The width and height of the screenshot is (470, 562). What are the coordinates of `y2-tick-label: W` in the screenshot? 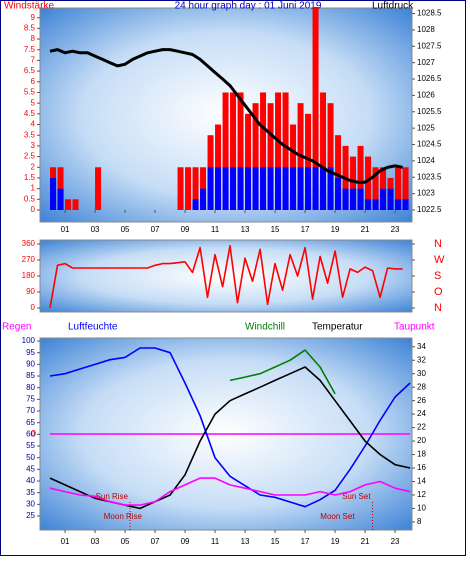 It's located at (439, 260).